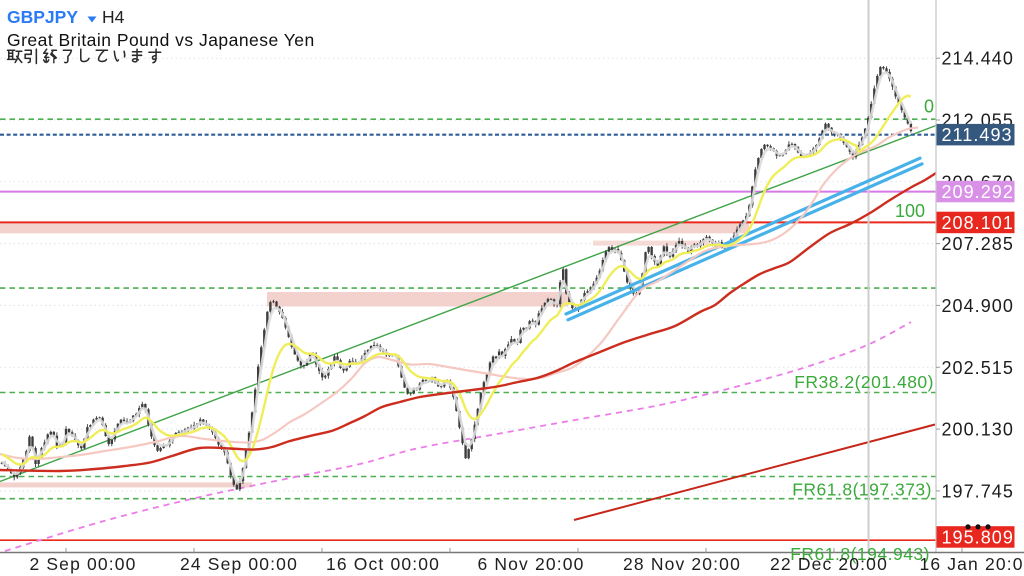 This screenshot has height=576, width=1024. What do you see at coordinates (682, 564) in the screenshot?
I see `svg-text: 28 Nov 20:00` at bounding box center [682, 564].